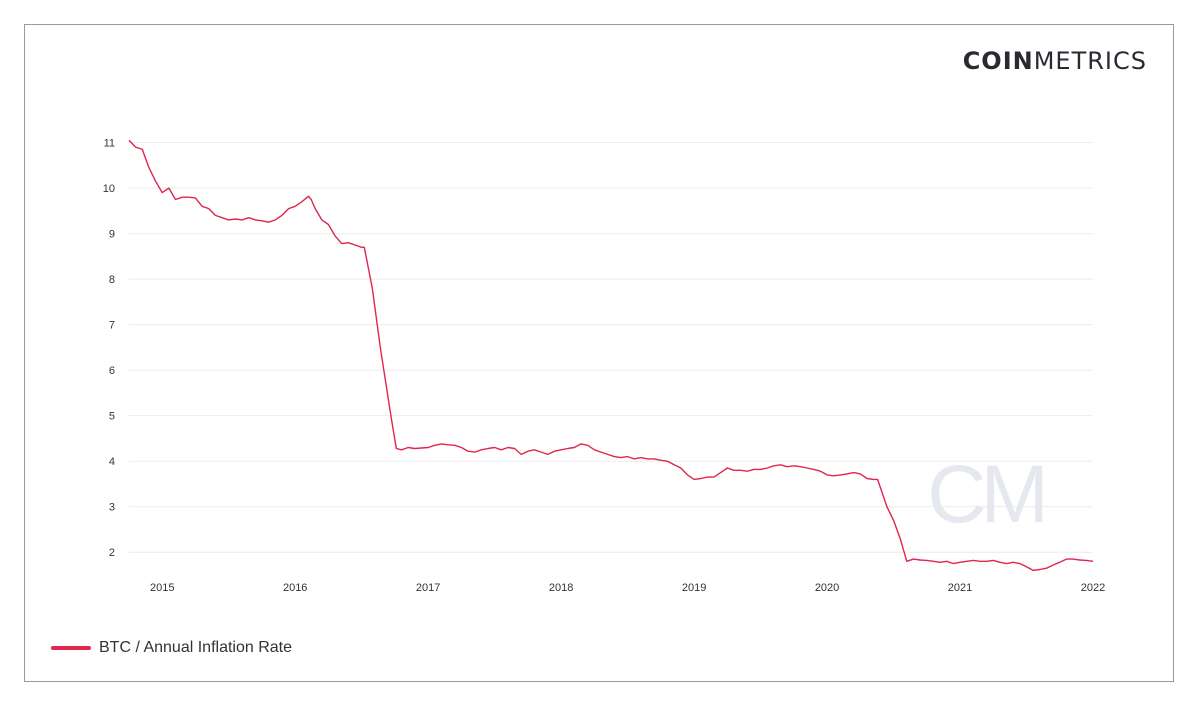  Describe the element at coordinates (1093, 588) in the screenshot. I see `x-tick-label: 2022` at that location.